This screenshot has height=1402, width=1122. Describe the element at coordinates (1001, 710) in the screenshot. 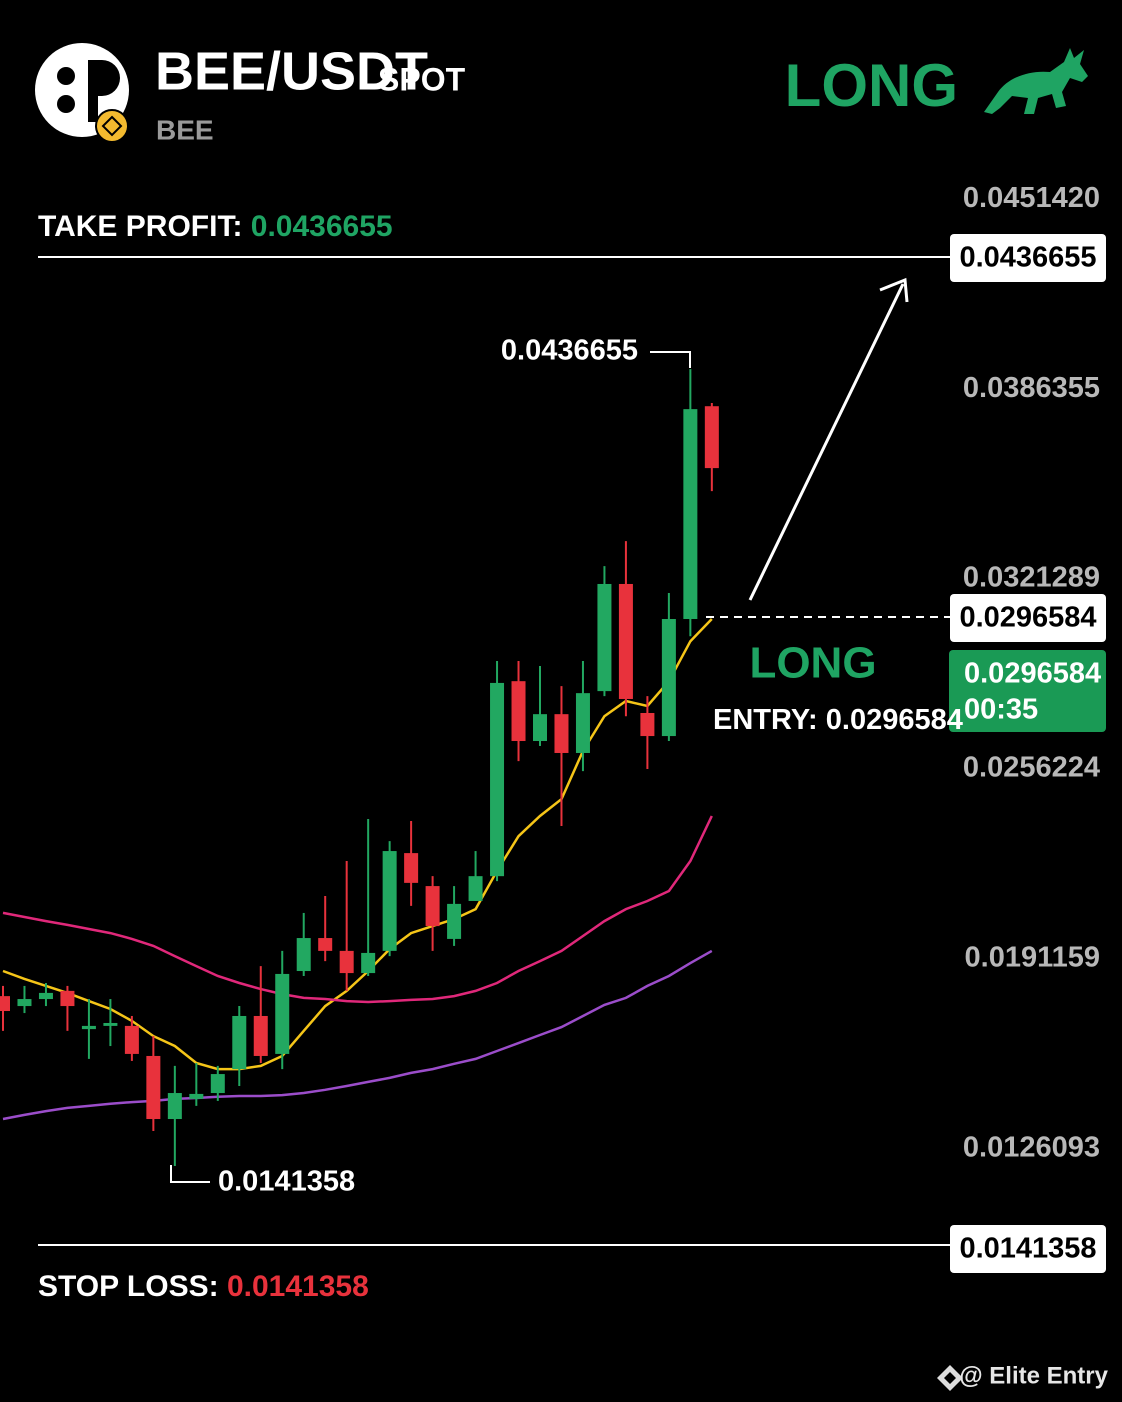

I see `countdown: 00:35` at that location.